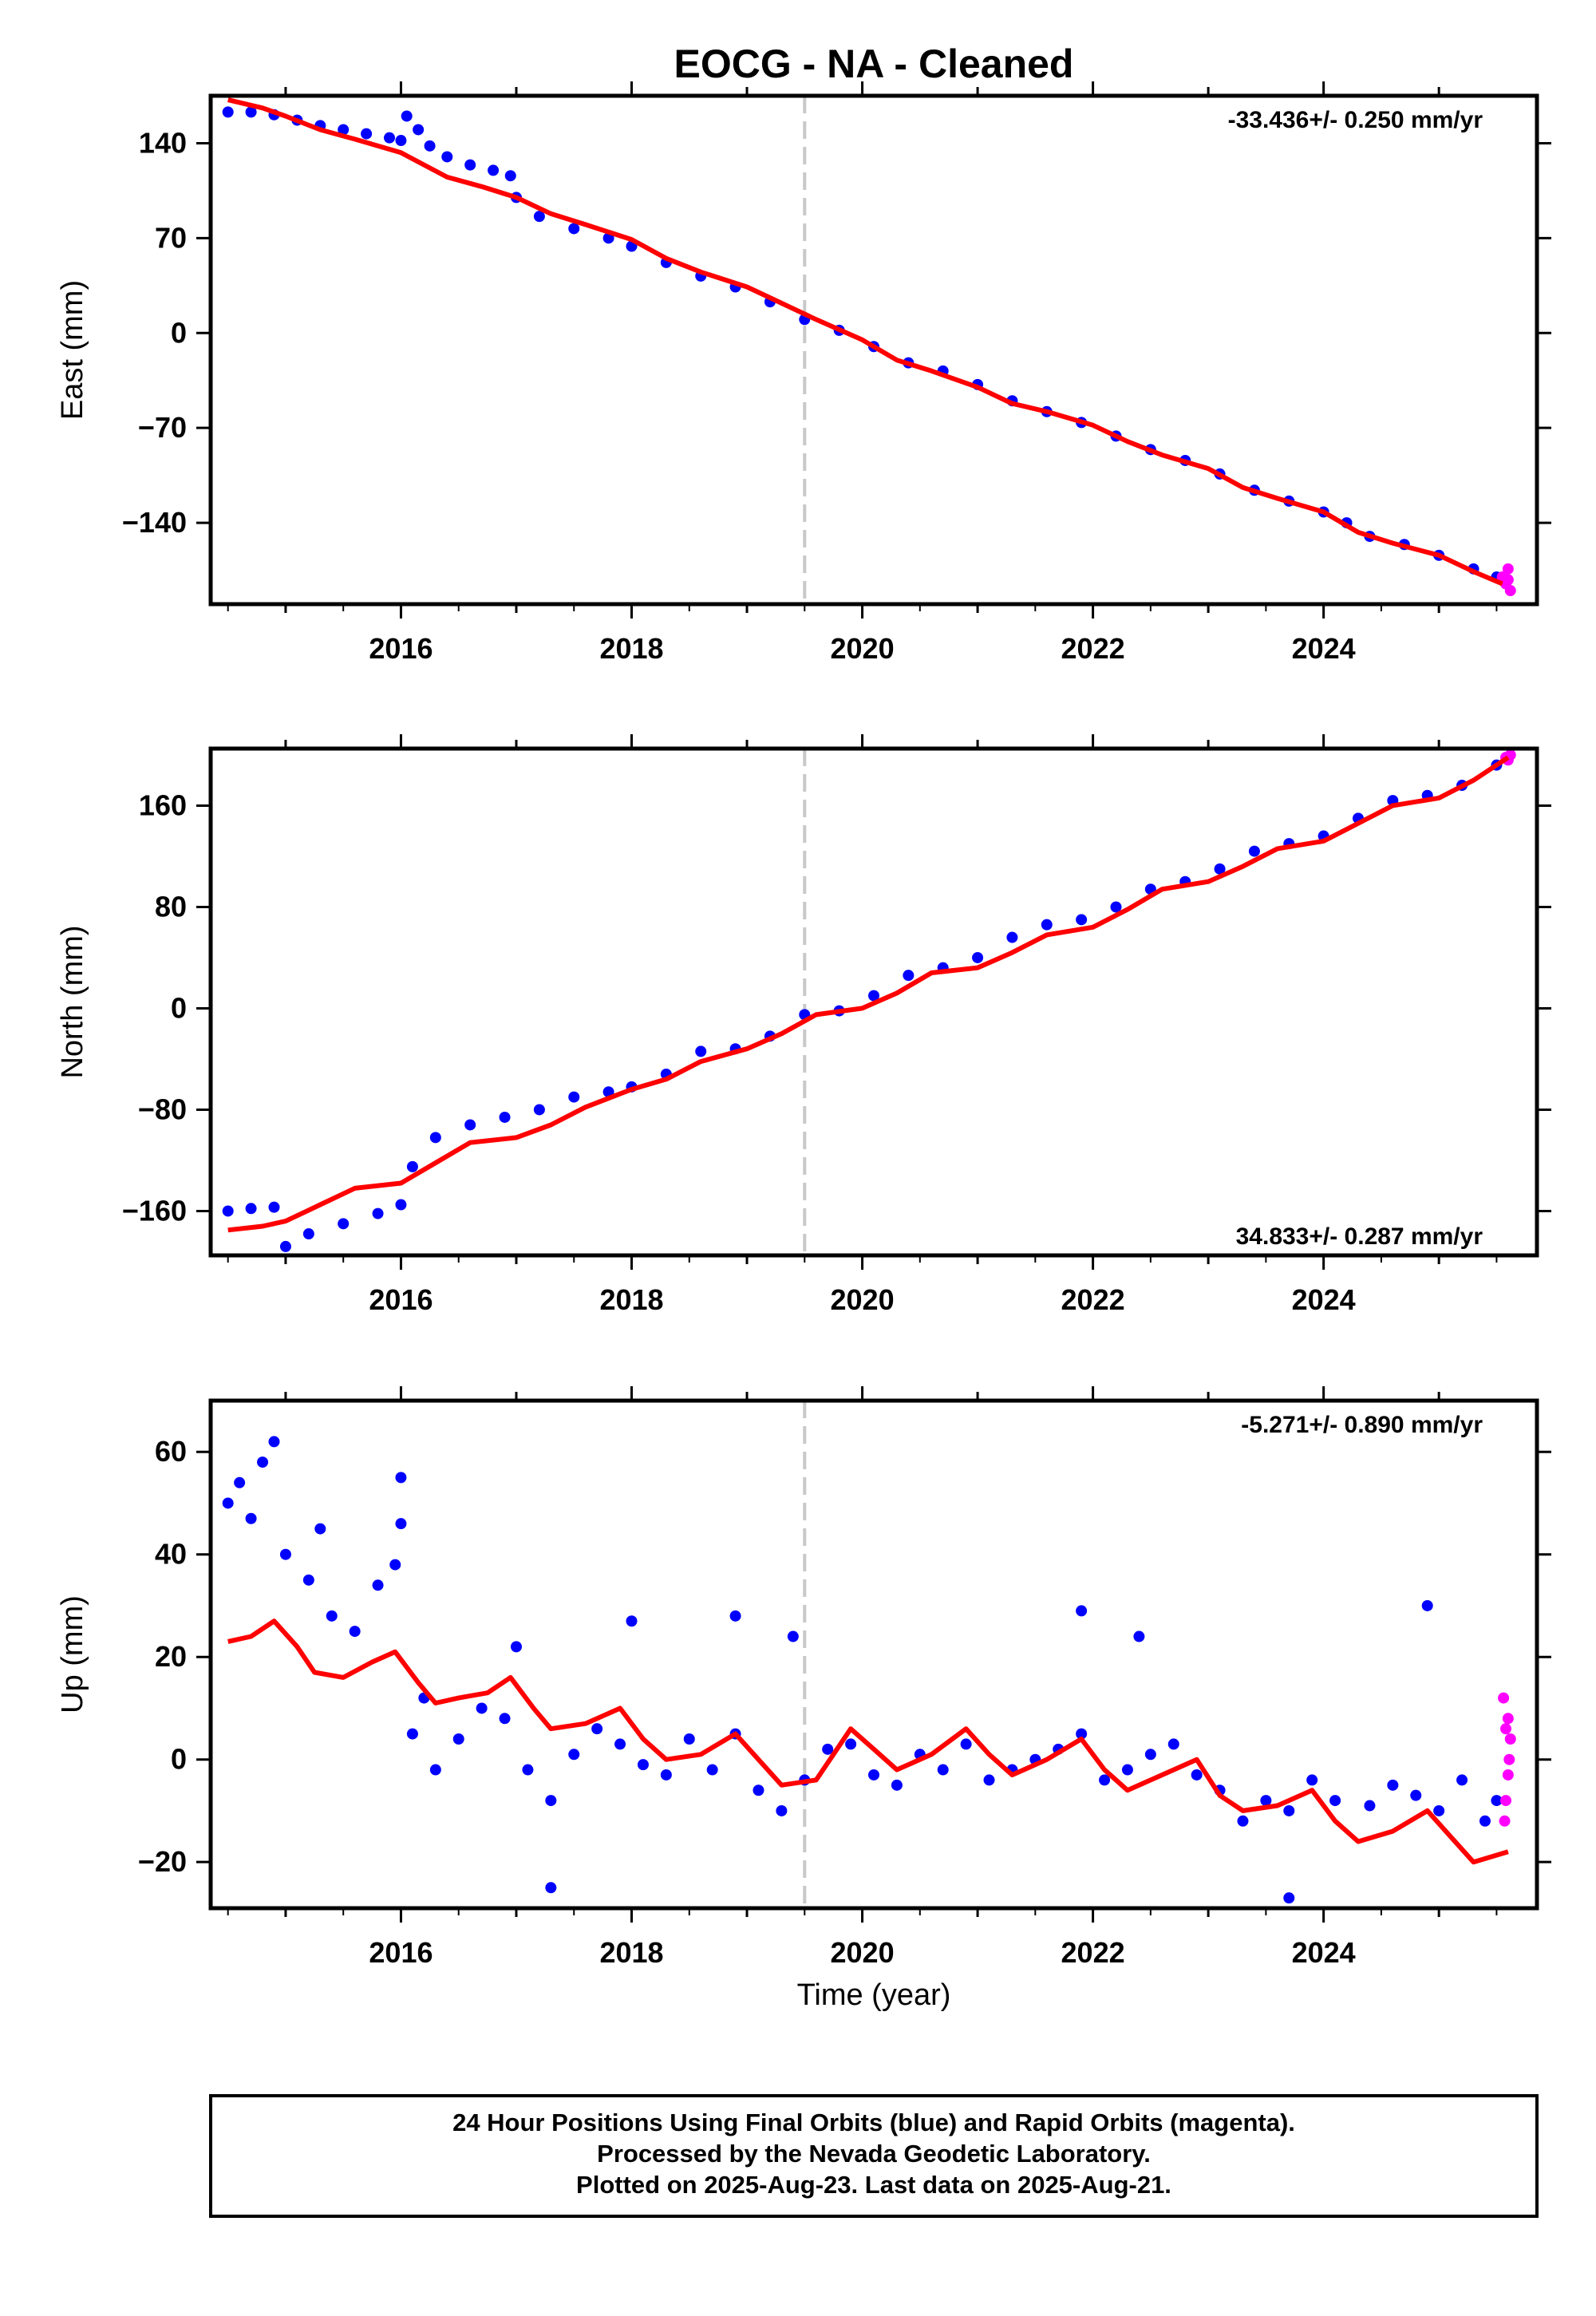  I want to click on north-y-axis-label: North (mm), so click(72, 1001).